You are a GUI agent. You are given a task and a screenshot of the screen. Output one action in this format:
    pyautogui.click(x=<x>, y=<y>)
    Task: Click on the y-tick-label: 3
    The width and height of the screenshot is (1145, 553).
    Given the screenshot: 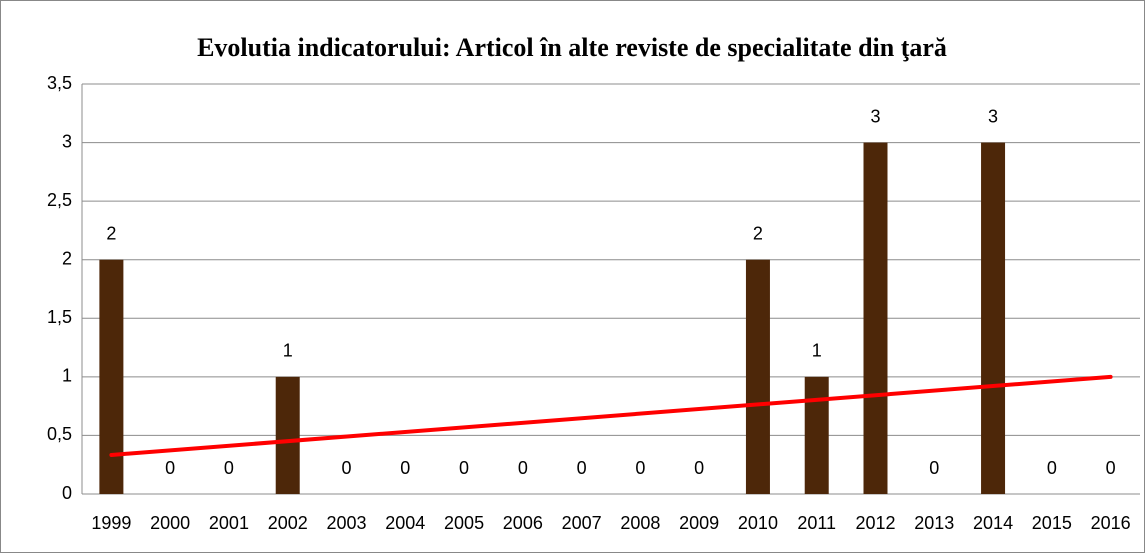 What is the action you would take?
    pyautogui.click(x=67, y=141)
    